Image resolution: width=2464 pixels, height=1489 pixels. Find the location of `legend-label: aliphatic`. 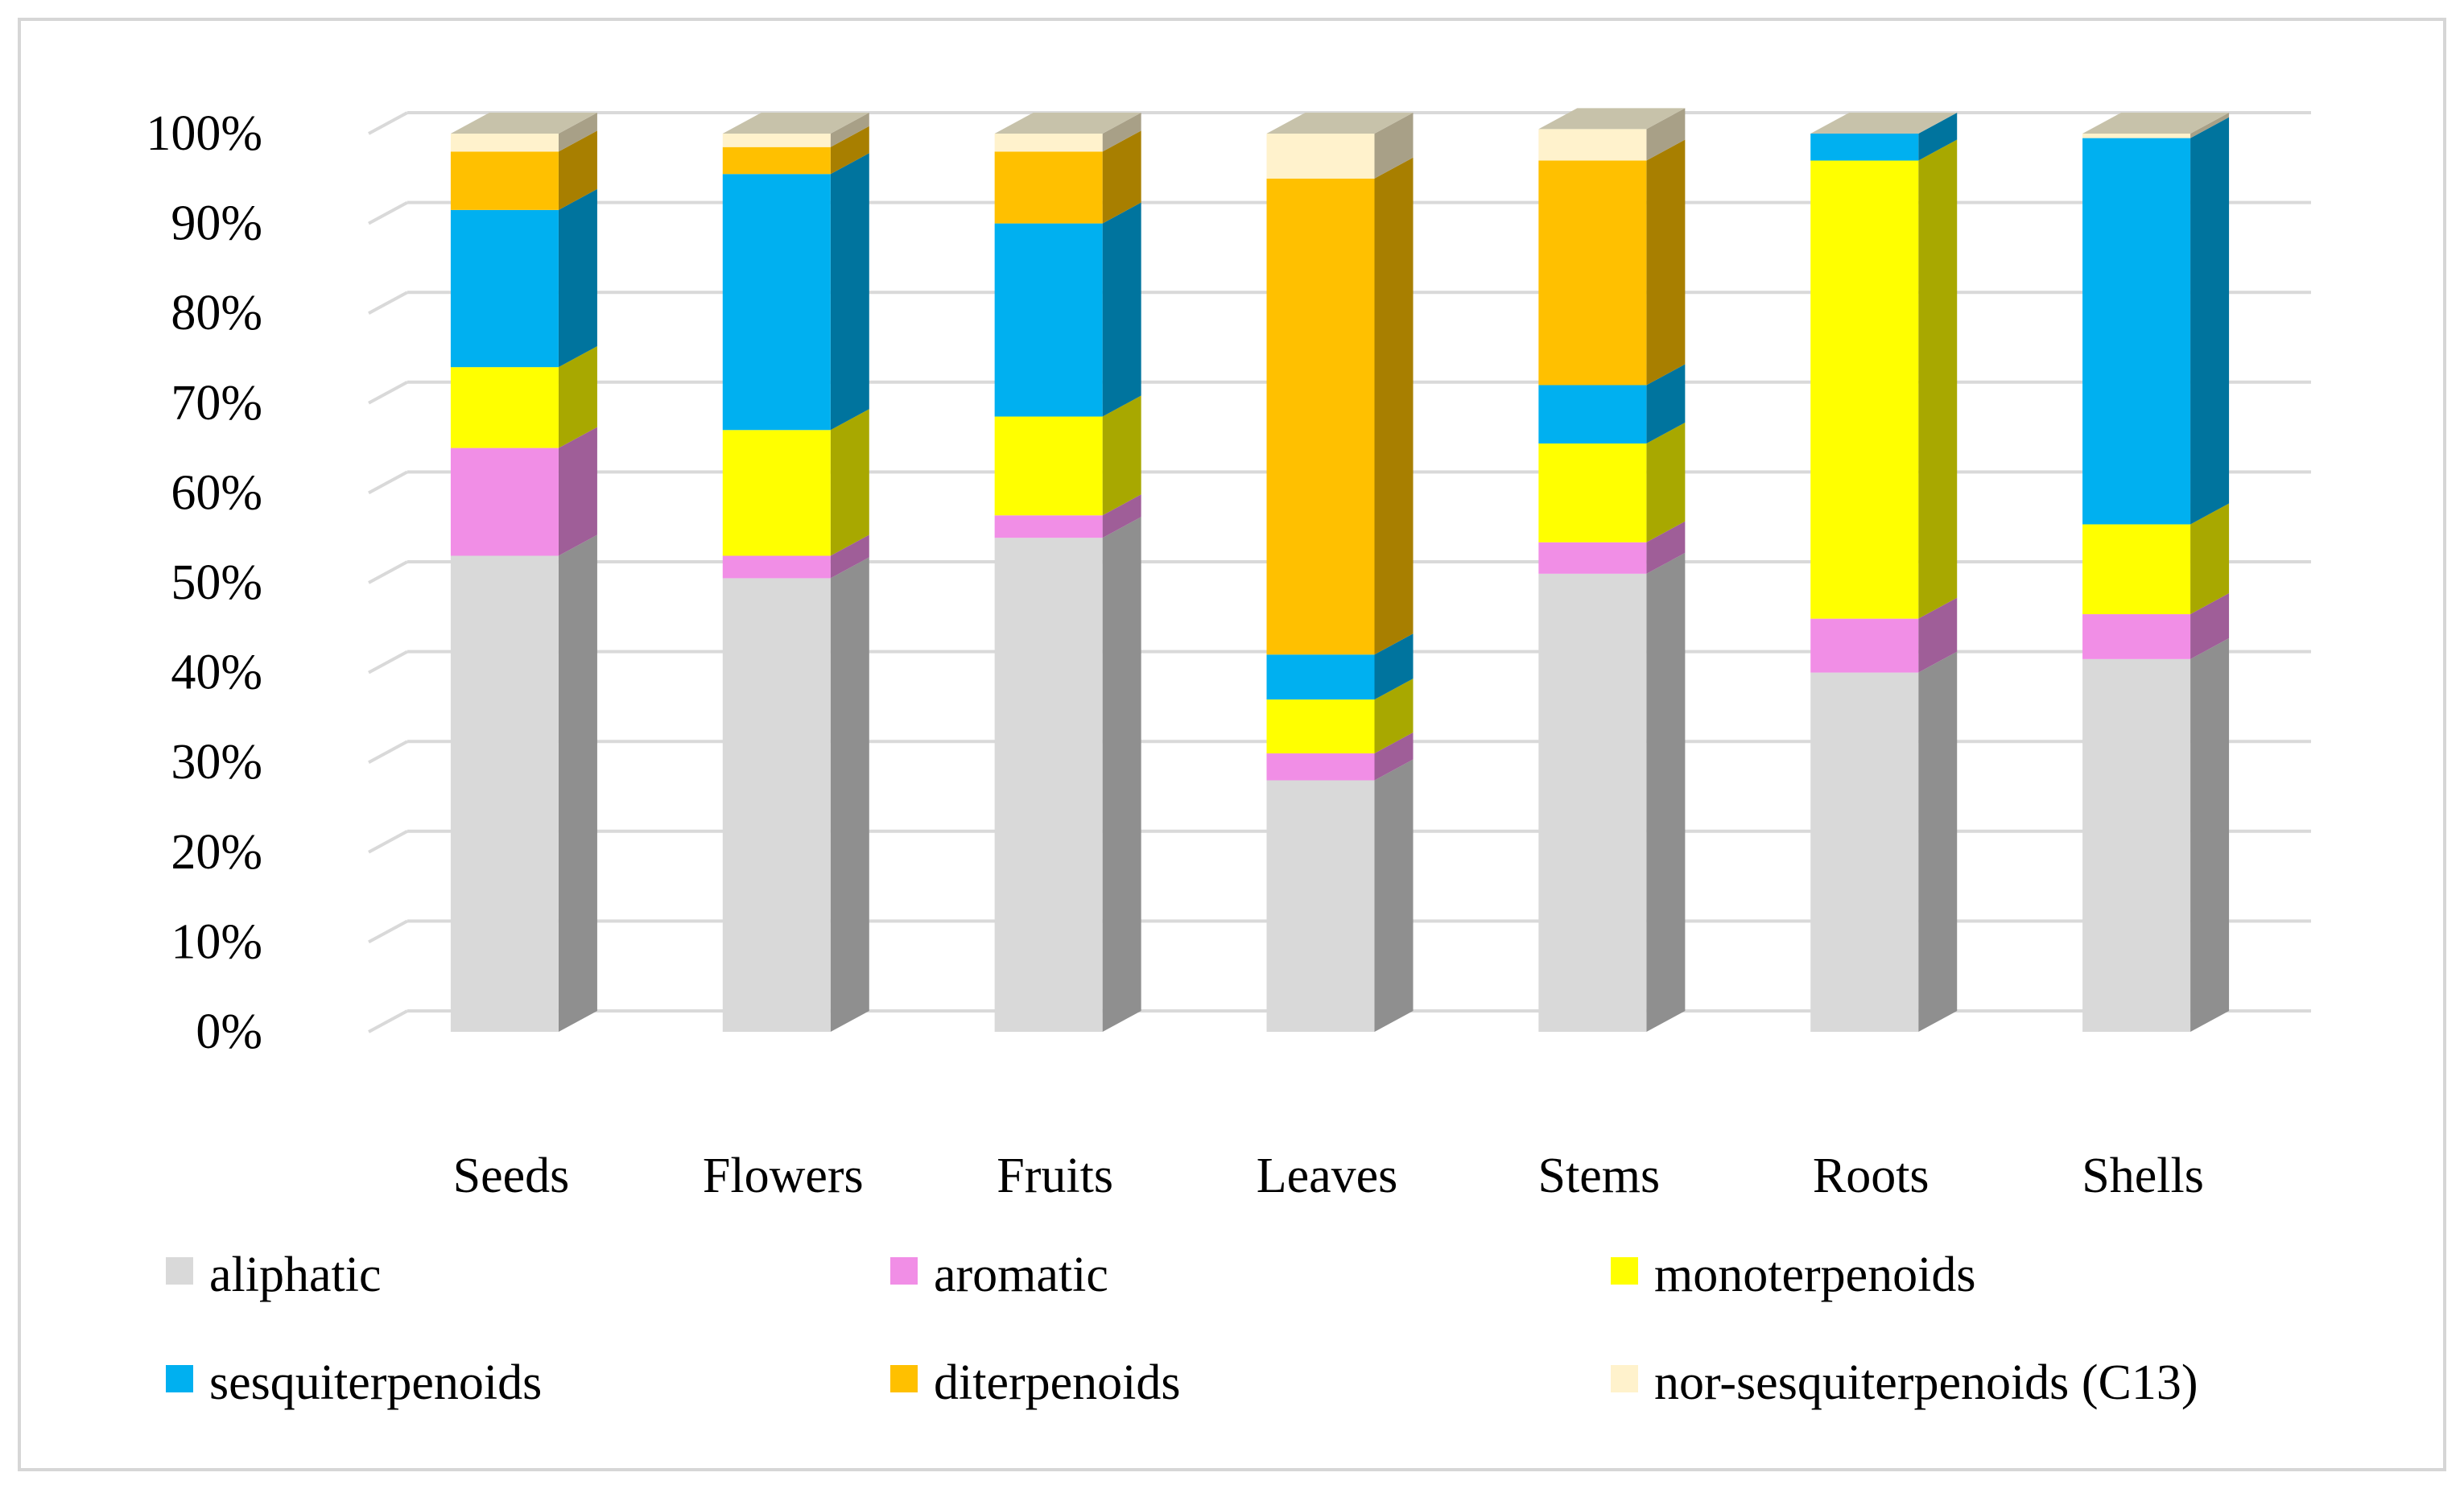

legend-label: aliphatic is located at coordinates (295, 1275).